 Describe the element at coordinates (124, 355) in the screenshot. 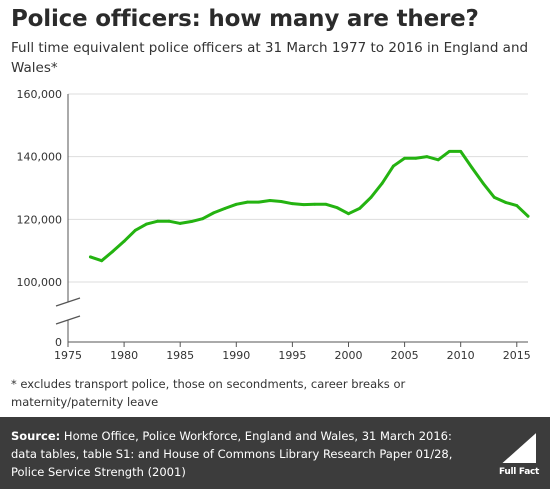

I see `x-tick-label: 1980` at that location.